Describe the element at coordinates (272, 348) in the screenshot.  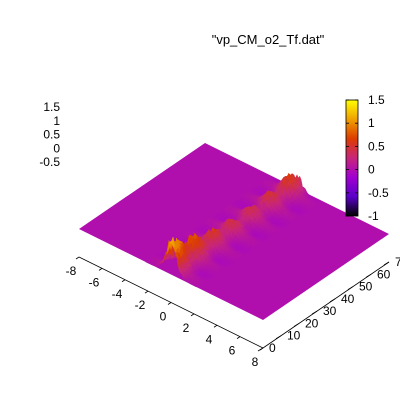
I see `y-tick-label: 0` at that location.